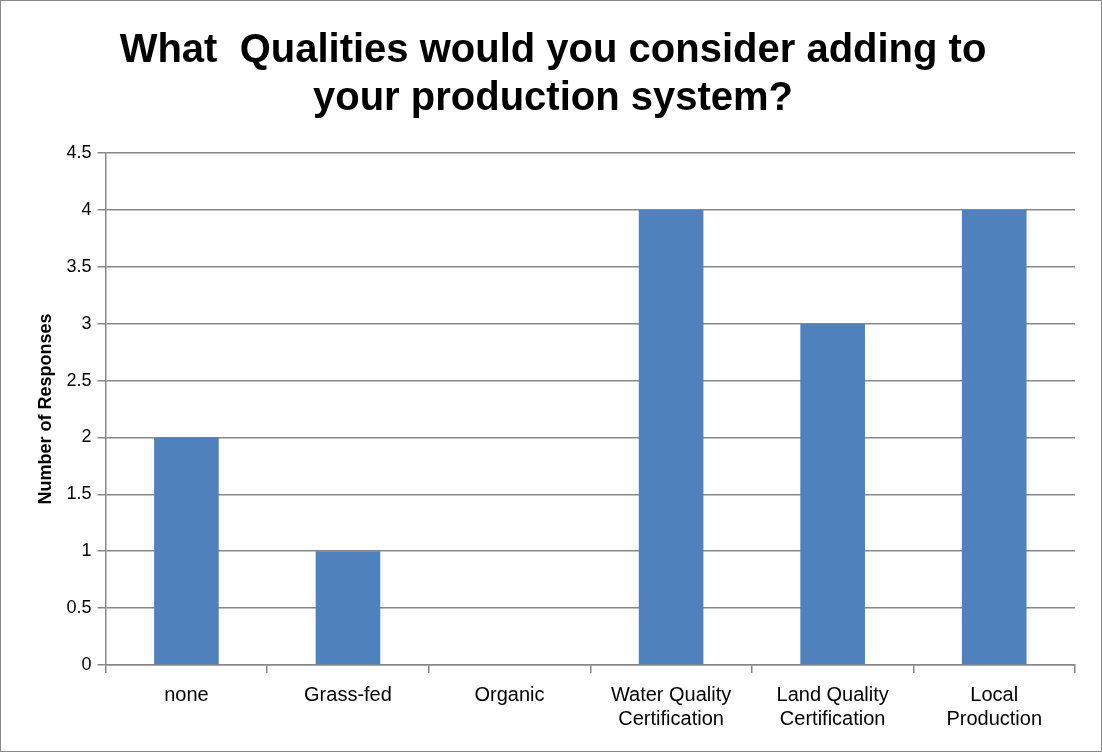  Describe the element at coordinates (509, 693) in the screenshot. I see `x-tick-label: Organic` at that location.